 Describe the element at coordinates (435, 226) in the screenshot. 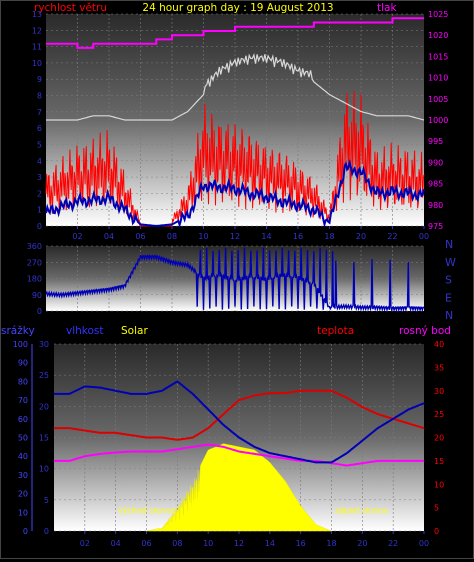

I see `y-tick-label: 975` at that location.